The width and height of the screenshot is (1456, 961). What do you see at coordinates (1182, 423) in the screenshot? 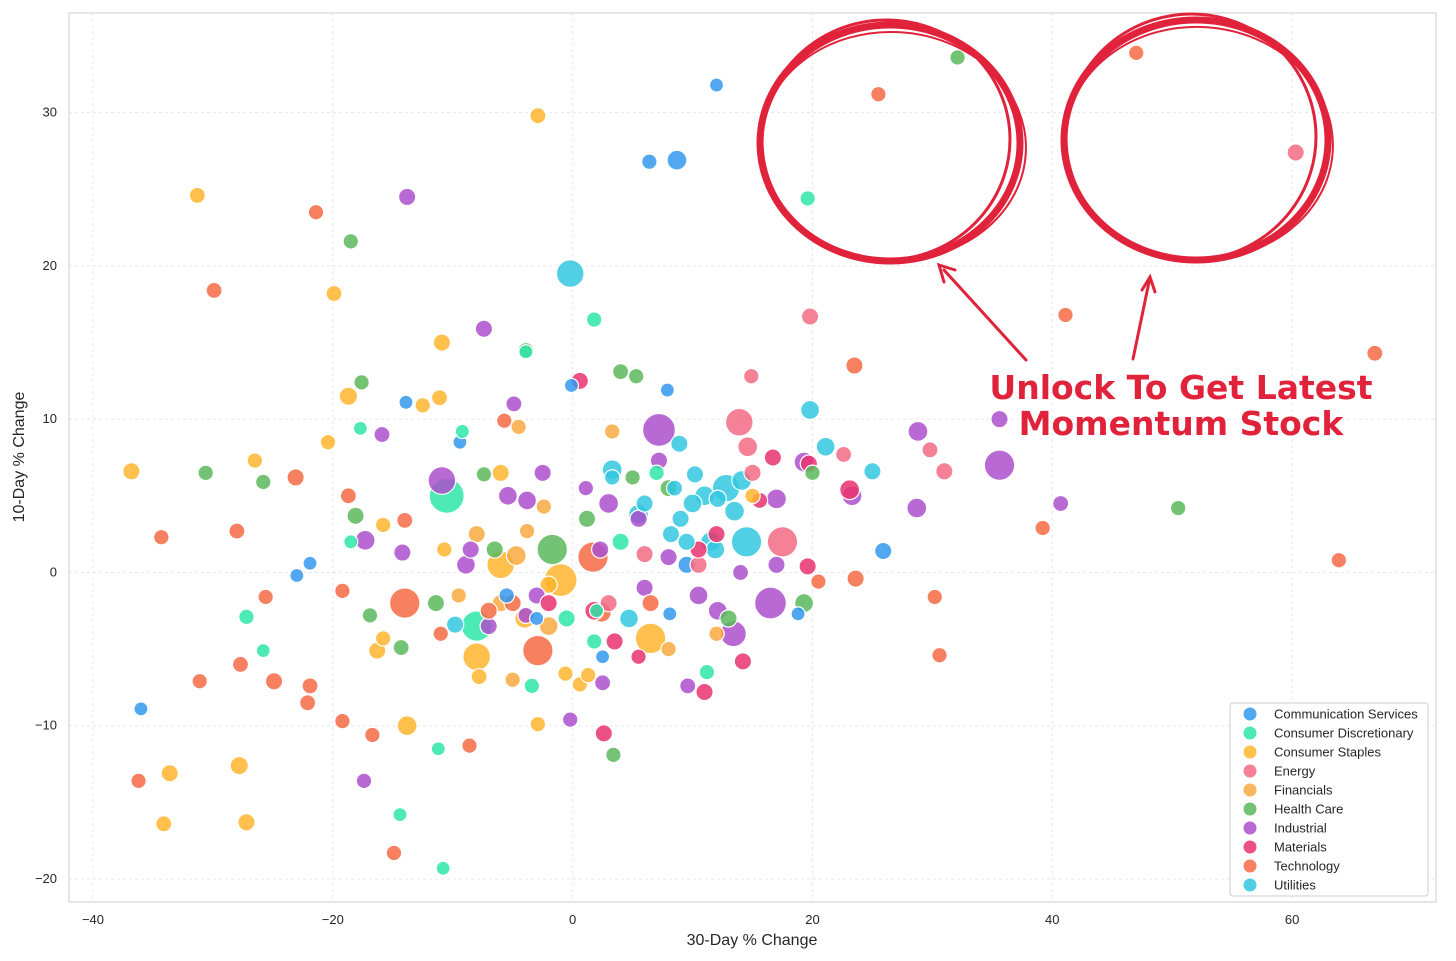
I see `promo-text-line2: Momentum Stock` at bounding box center [1182, 423].